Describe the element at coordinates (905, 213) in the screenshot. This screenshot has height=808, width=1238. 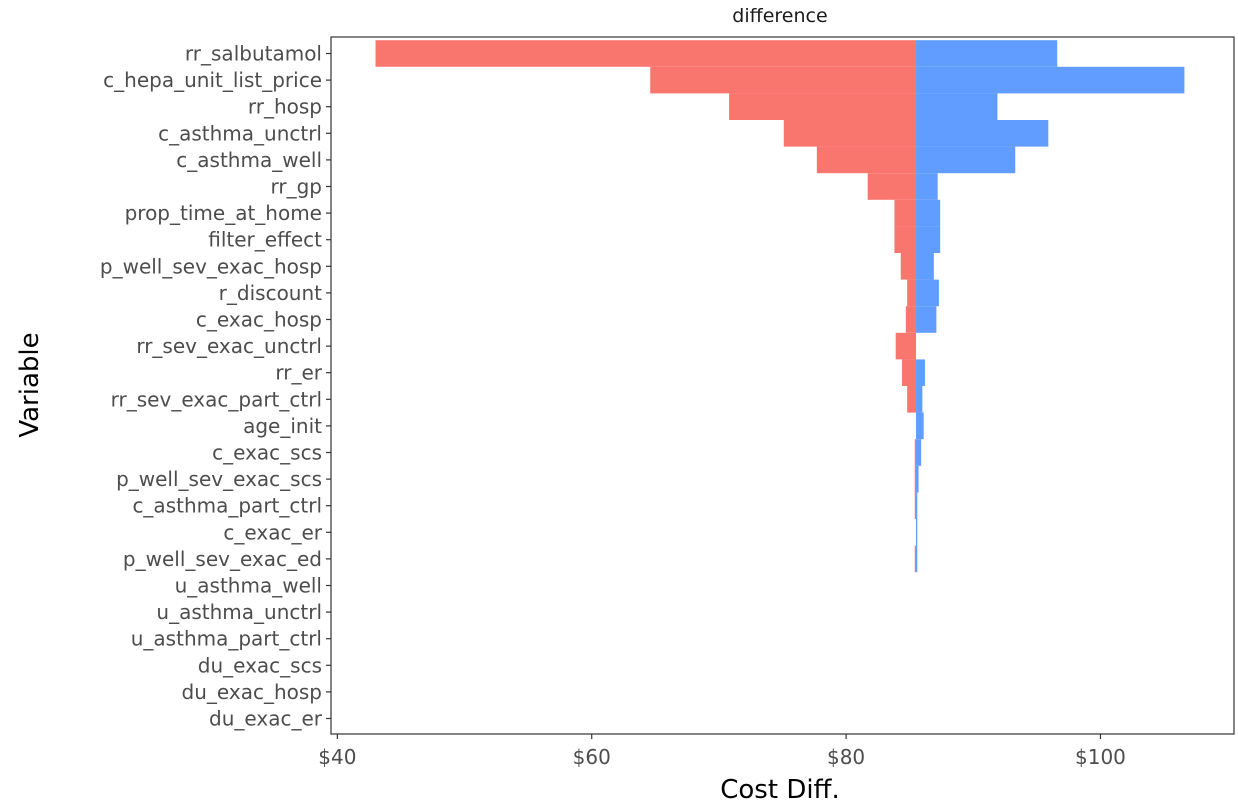
I see `bar-low-prop_time_at_home` at that location.